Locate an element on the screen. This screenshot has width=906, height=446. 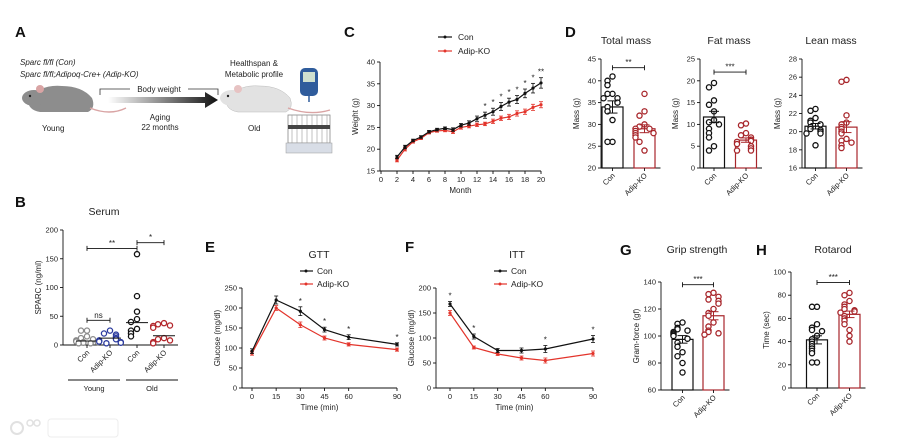
significance-label: ns is located at coordinates (98, 315).